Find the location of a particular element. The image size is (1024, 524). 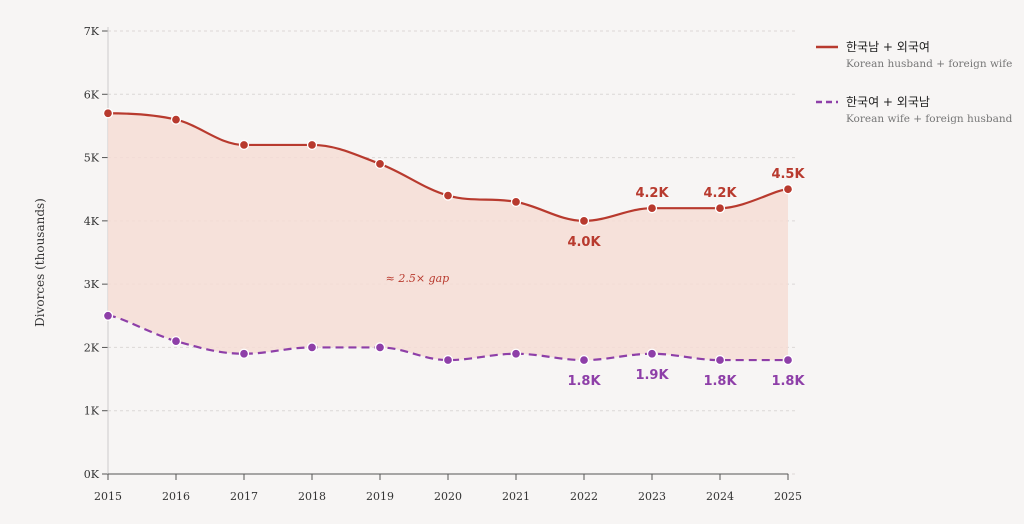

x-tick-label: 2022 is located at coordinates (584, 496).